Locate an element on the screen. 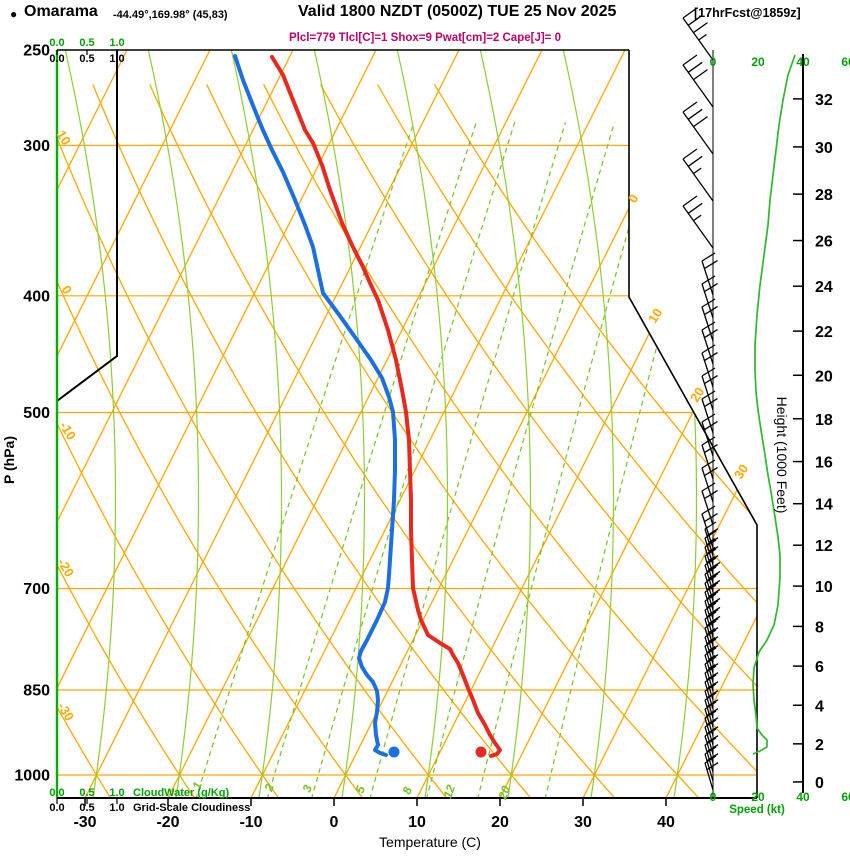 This screenshot has height=860, width=850. svg-text: 700 is located at coordinates (36, 589).